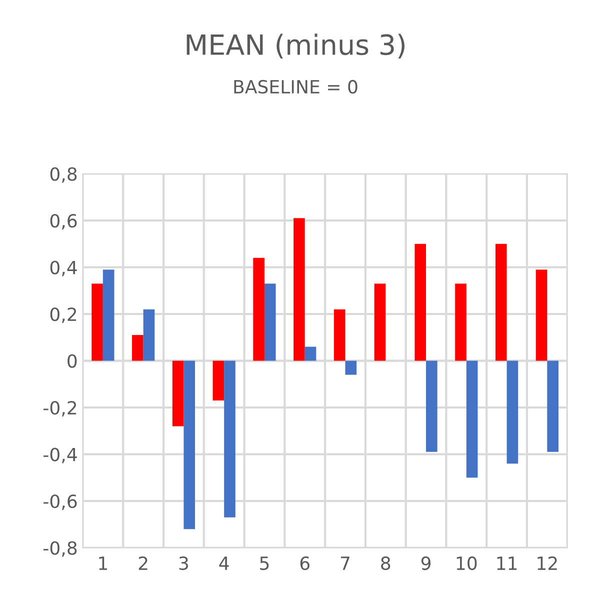 Image resolution: width=591 pixels, height=589 pixels. Describe the element at coordinates (507, 563) in the screenshot. I see `x-tick-label: 11` at that location.